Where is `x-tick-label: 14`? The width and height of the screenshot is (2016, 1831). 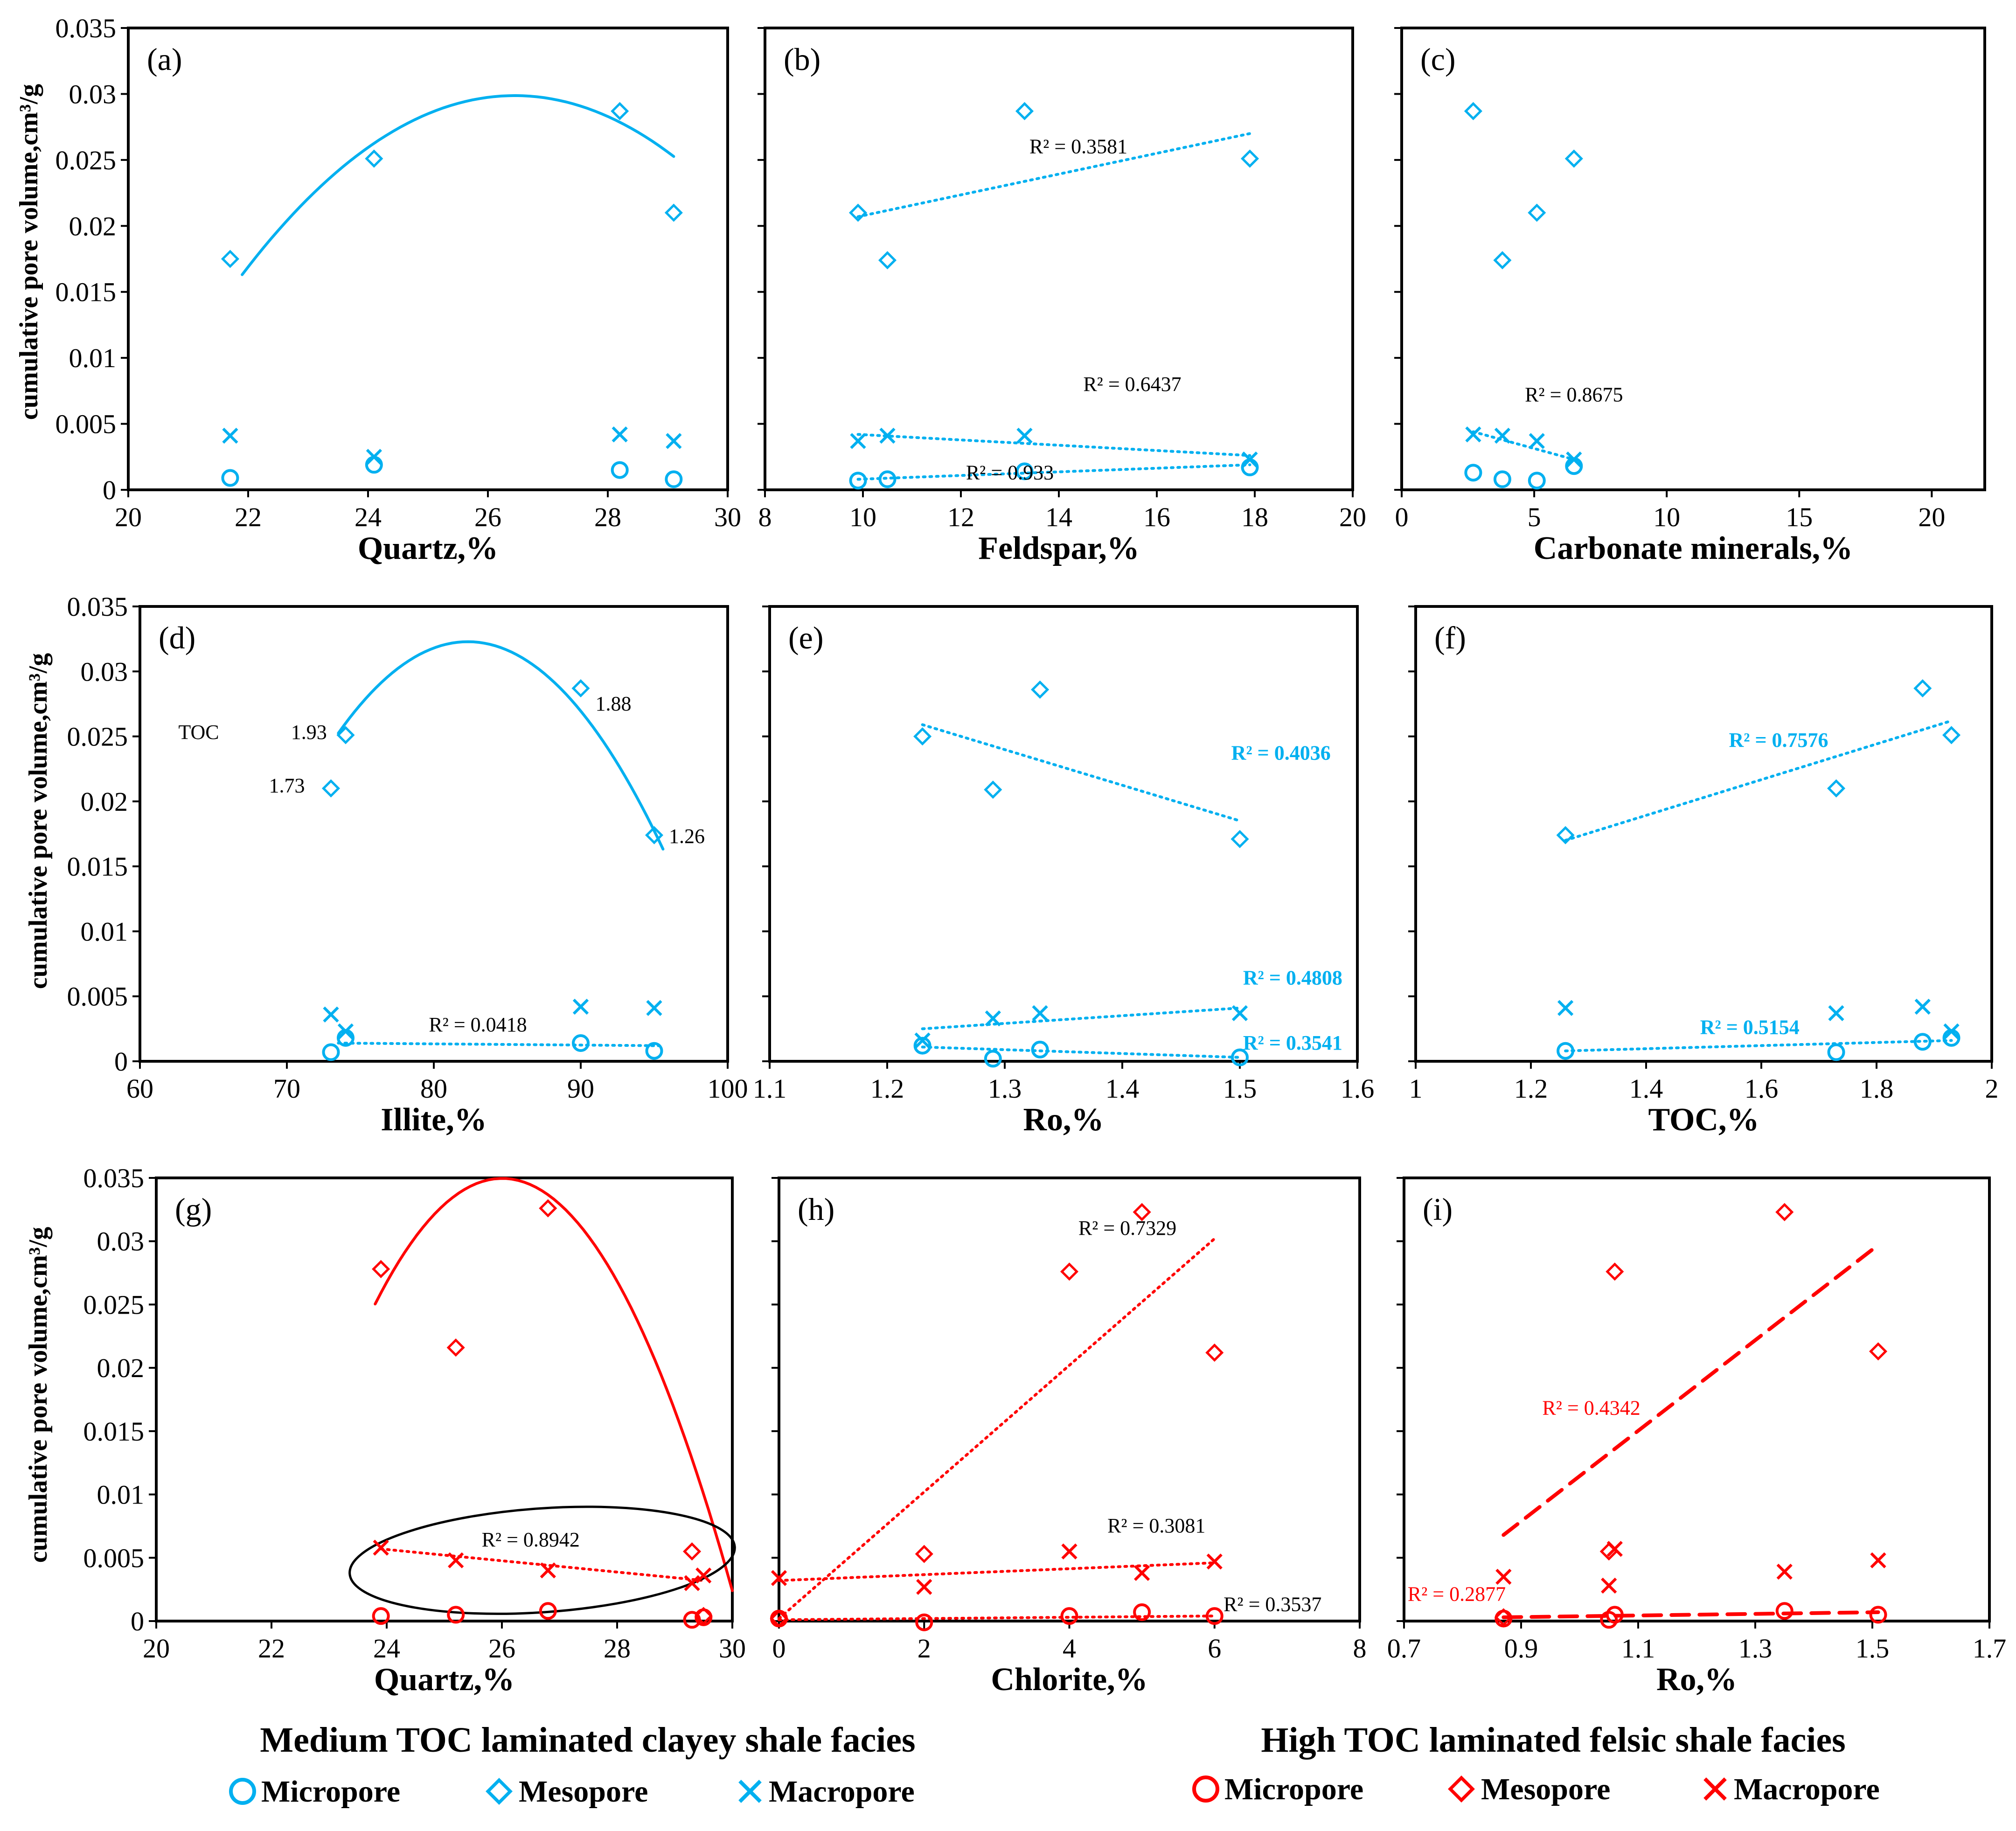 x-tick-label: 14 is located at coordinates (1059, 517).